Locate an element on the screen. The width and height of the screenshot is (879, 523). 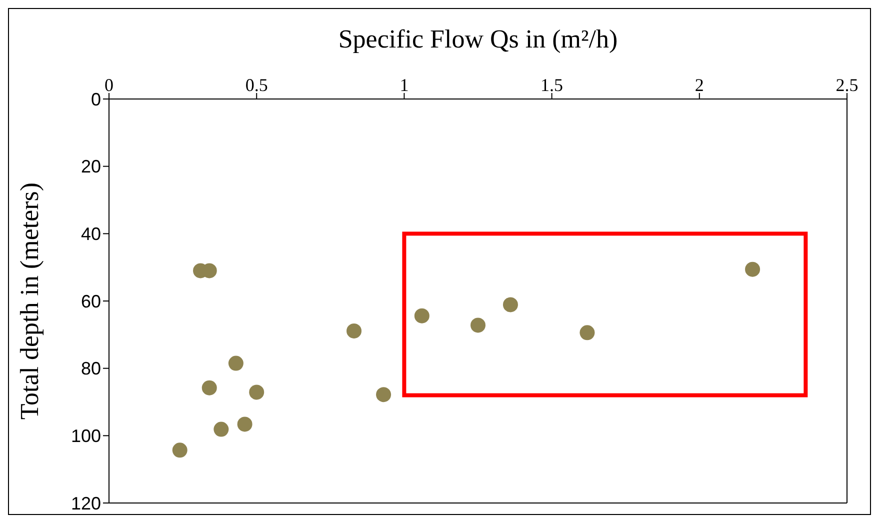
y-tick-label: 0 is located at coordinates (95, 99).